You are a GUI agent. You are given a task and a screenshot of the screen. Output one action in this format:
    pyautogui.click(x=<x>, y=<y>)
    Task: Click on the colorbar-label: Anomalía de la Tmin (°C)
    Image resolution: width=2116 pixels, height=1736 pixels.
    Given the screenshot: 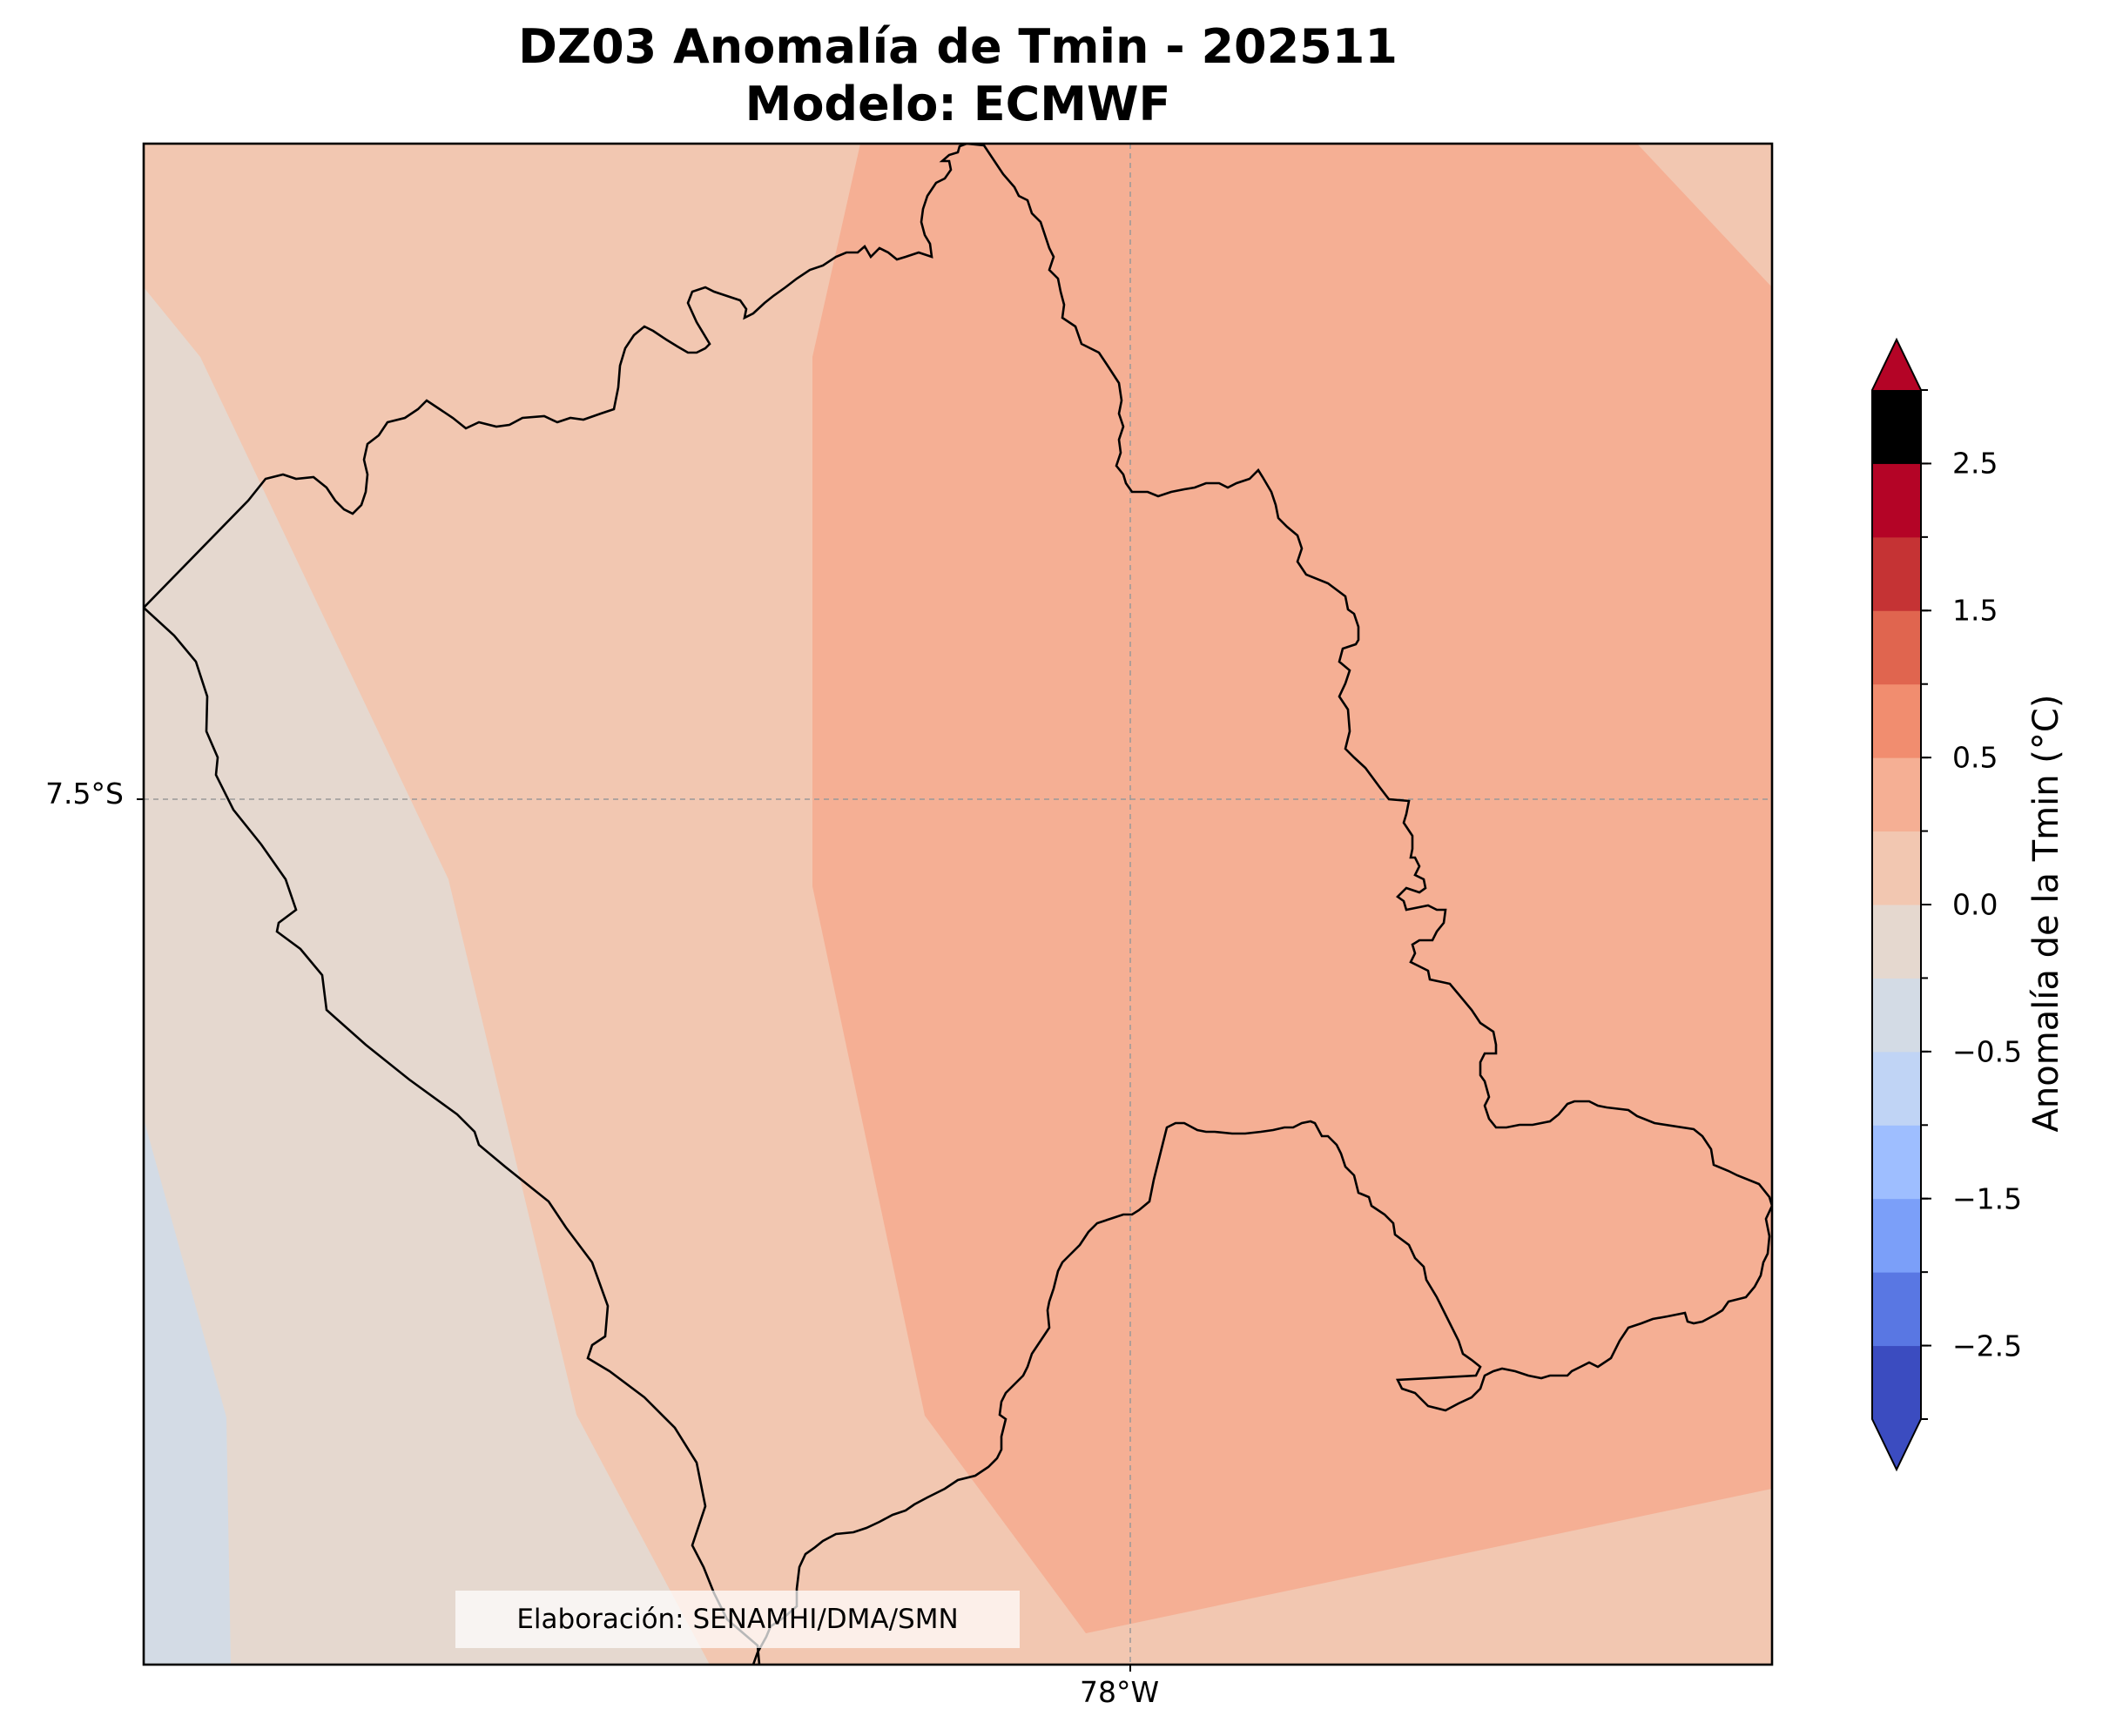 What is the action you would take?
    pyautogui.click(x=2046, y=914)
    